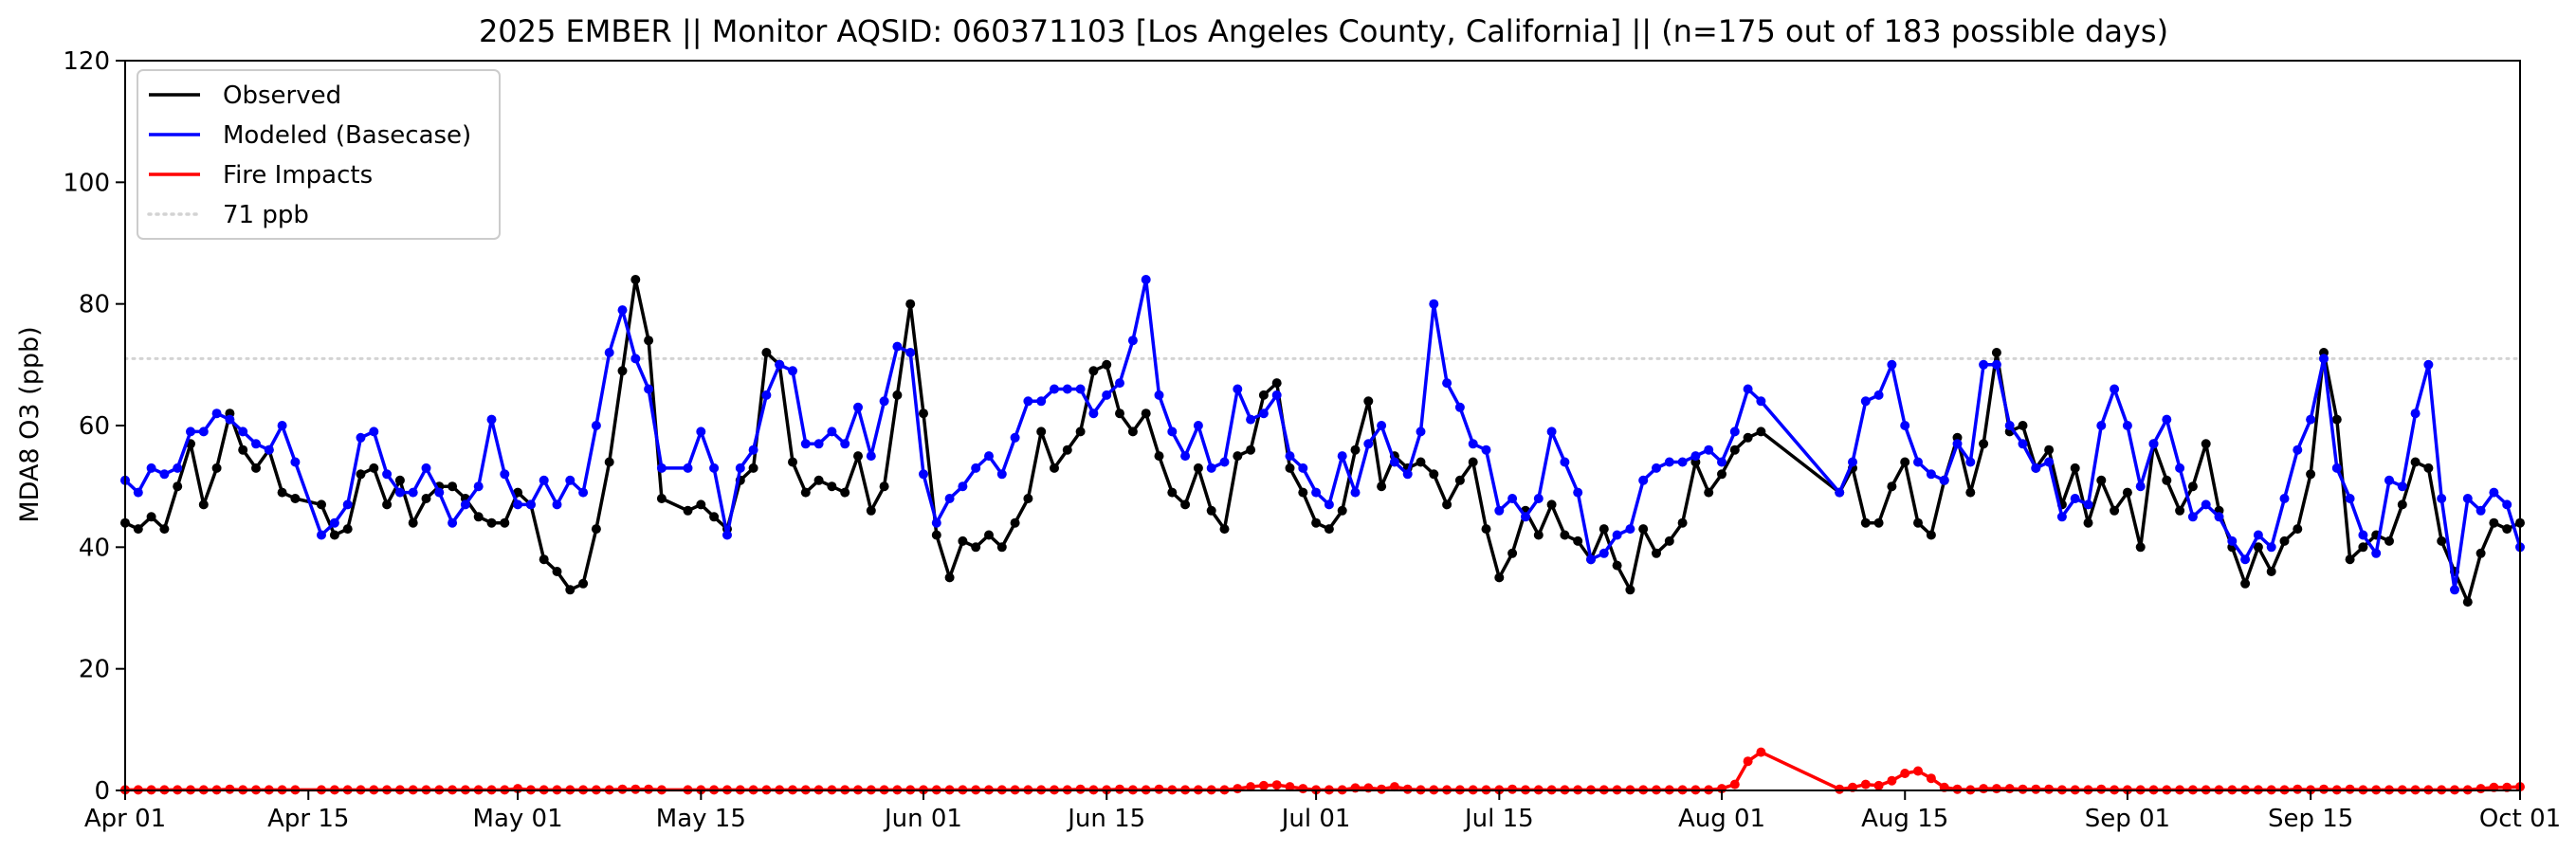 The height and width of the screenshot is (853, 2576). Describe the element at coordinates (1105, 819) in the screenshot. I see `x-tick-label: Jun 15` at that location.